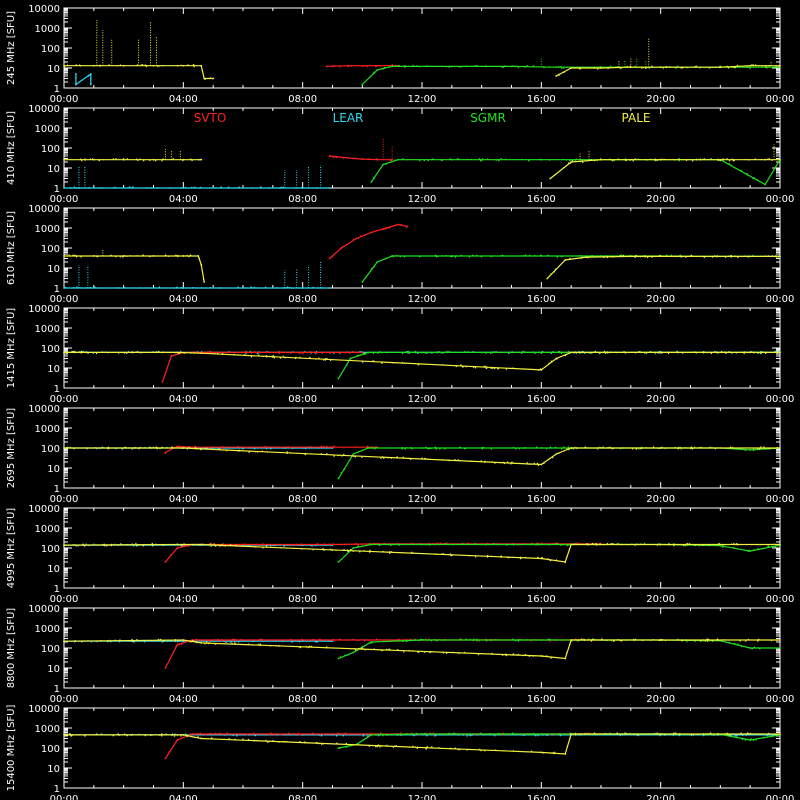  What do you see at coordinates (47, 129) in the screenshot?
I see `y-tick-label: 1000` at bounding box center [47, 129].